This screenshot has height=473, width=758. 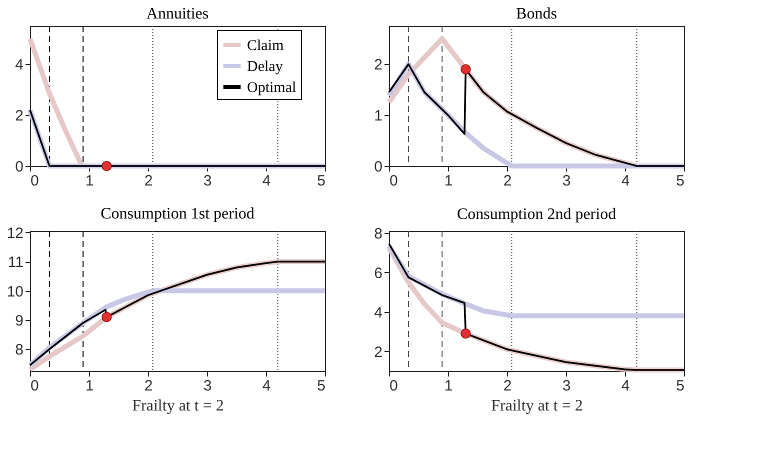 What do you see at coordinates (177, 14) in the screenshot?
I see `chart-title: Annuities` at bounding box center [177, 14].